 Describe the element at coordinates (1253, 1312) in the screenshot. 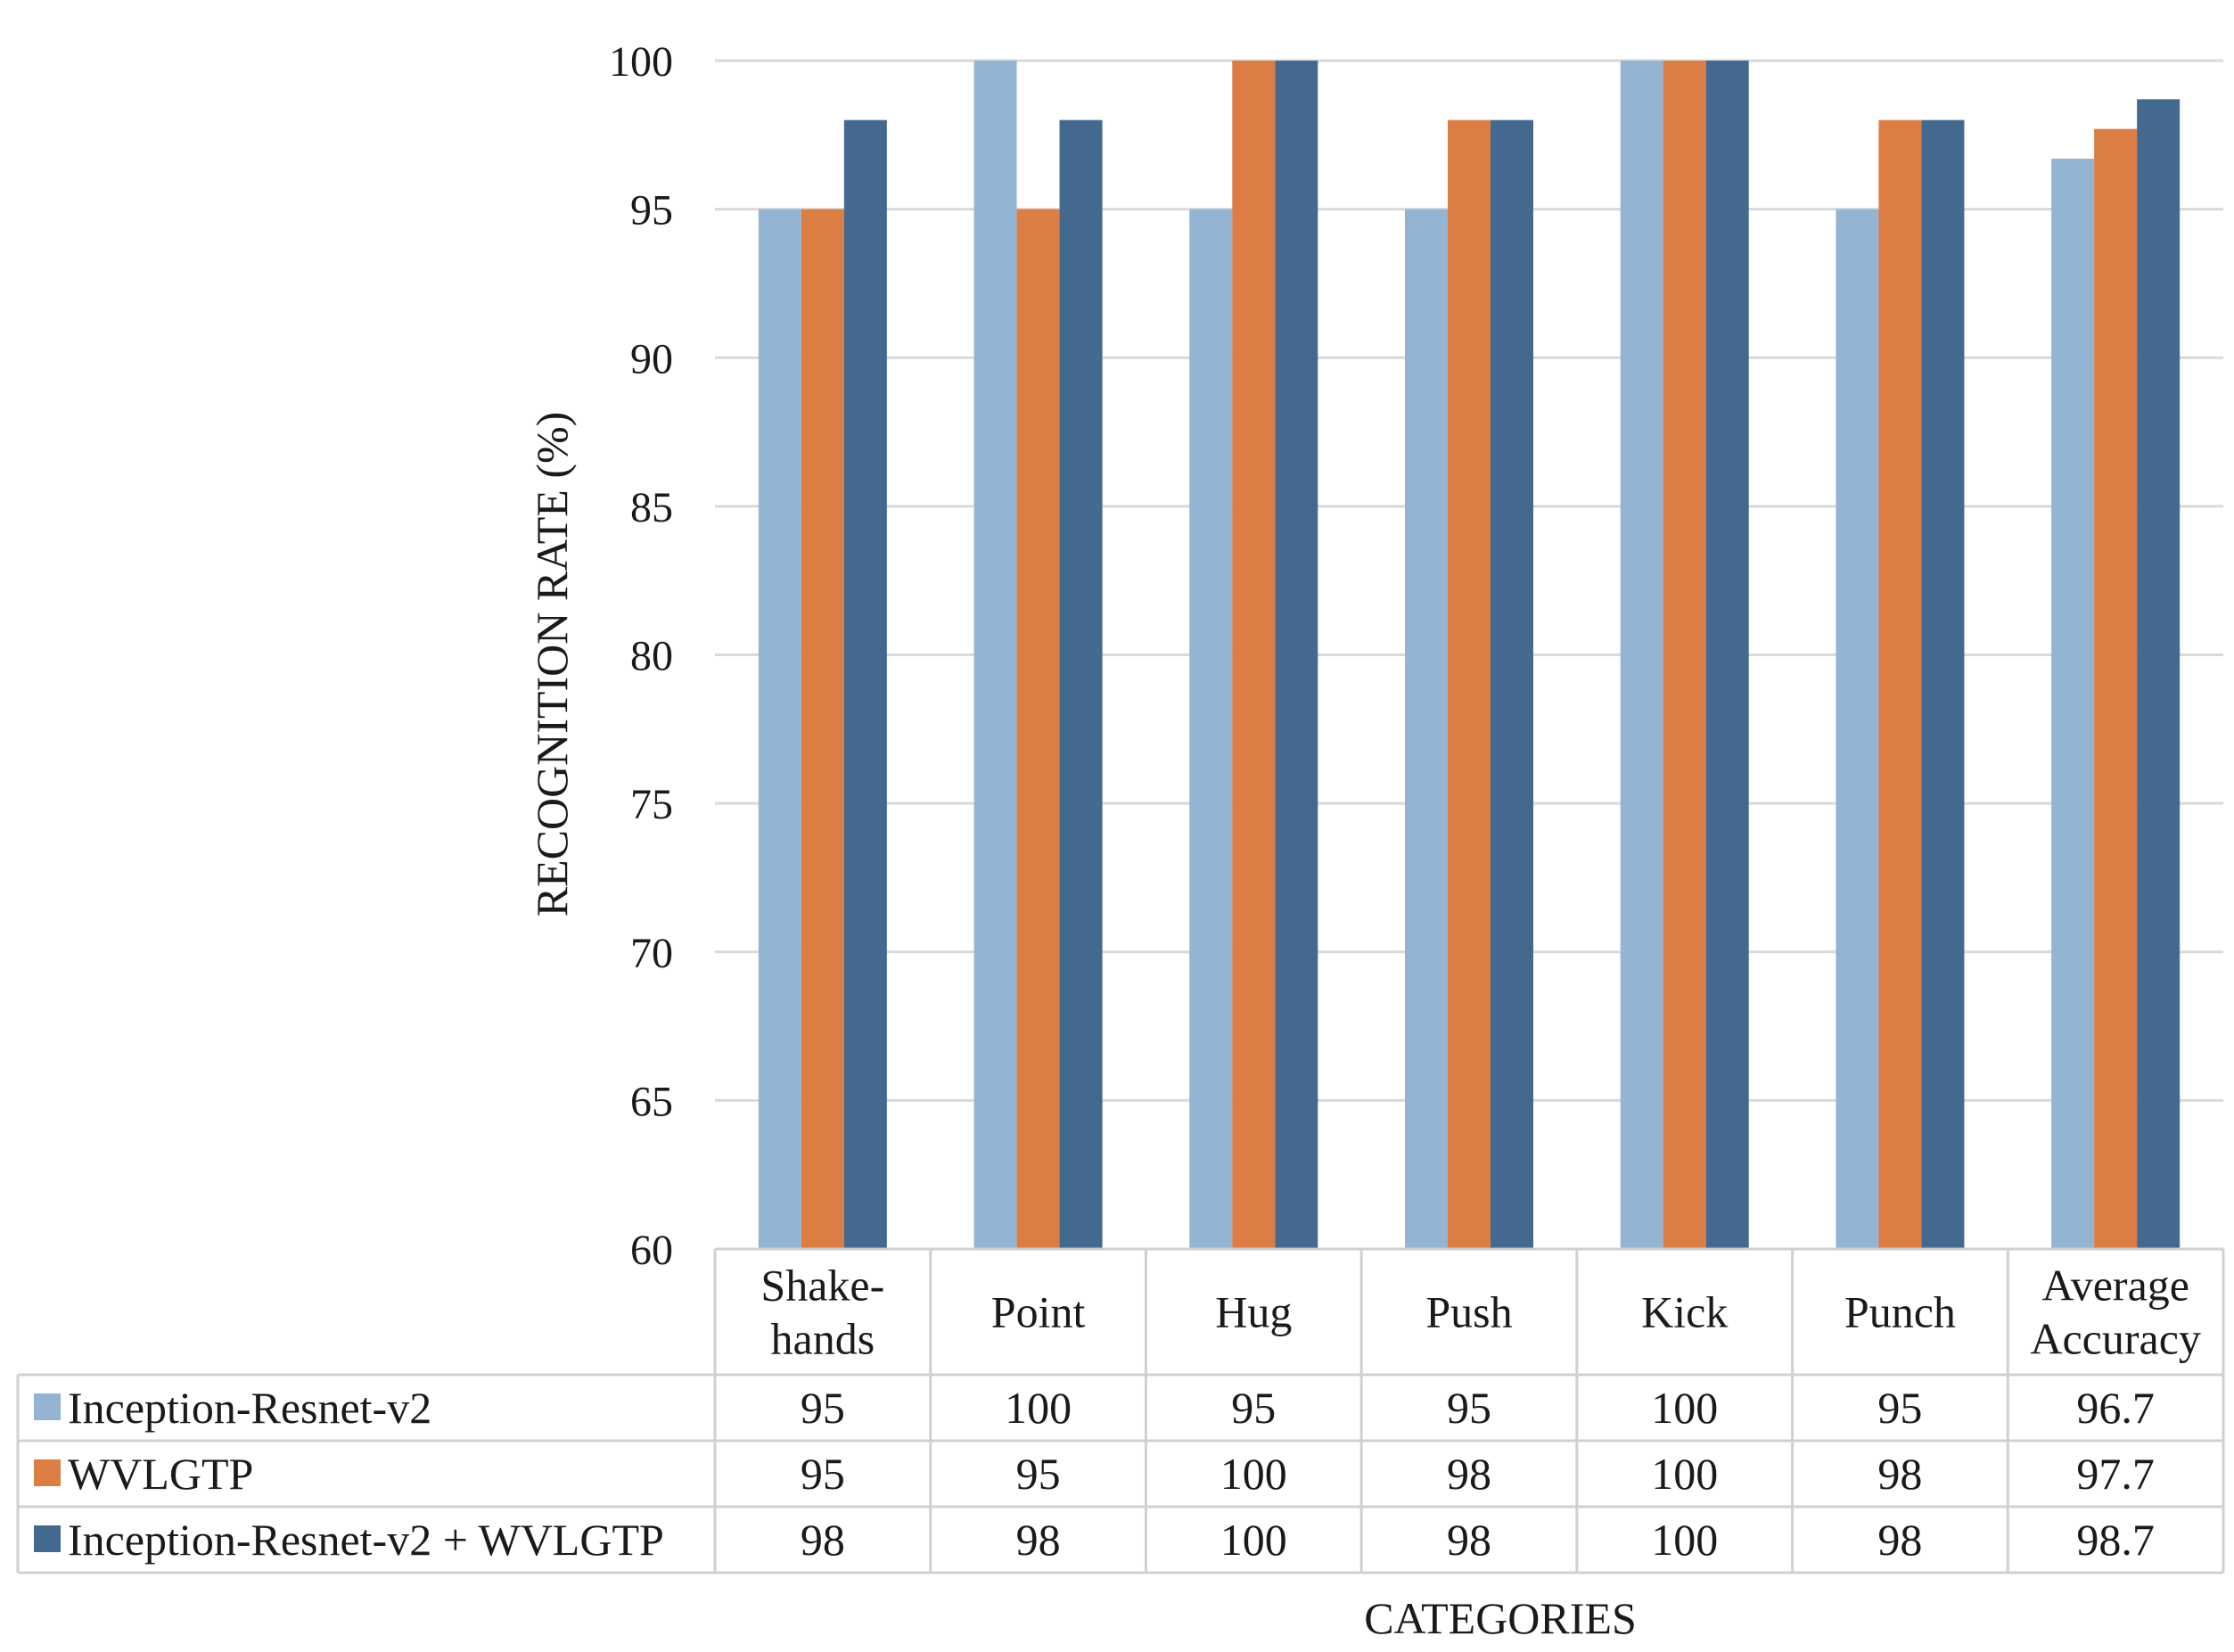

I see `category-label: Hug` at that location.